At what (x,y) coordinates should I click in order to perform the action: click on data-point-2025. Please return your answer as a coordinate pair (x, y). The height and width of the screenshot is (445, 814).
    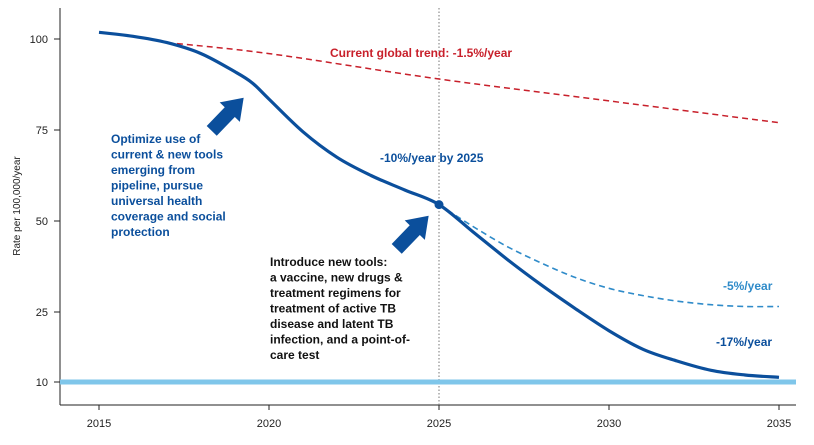
    Looking at the image, I should click on (439, 205).